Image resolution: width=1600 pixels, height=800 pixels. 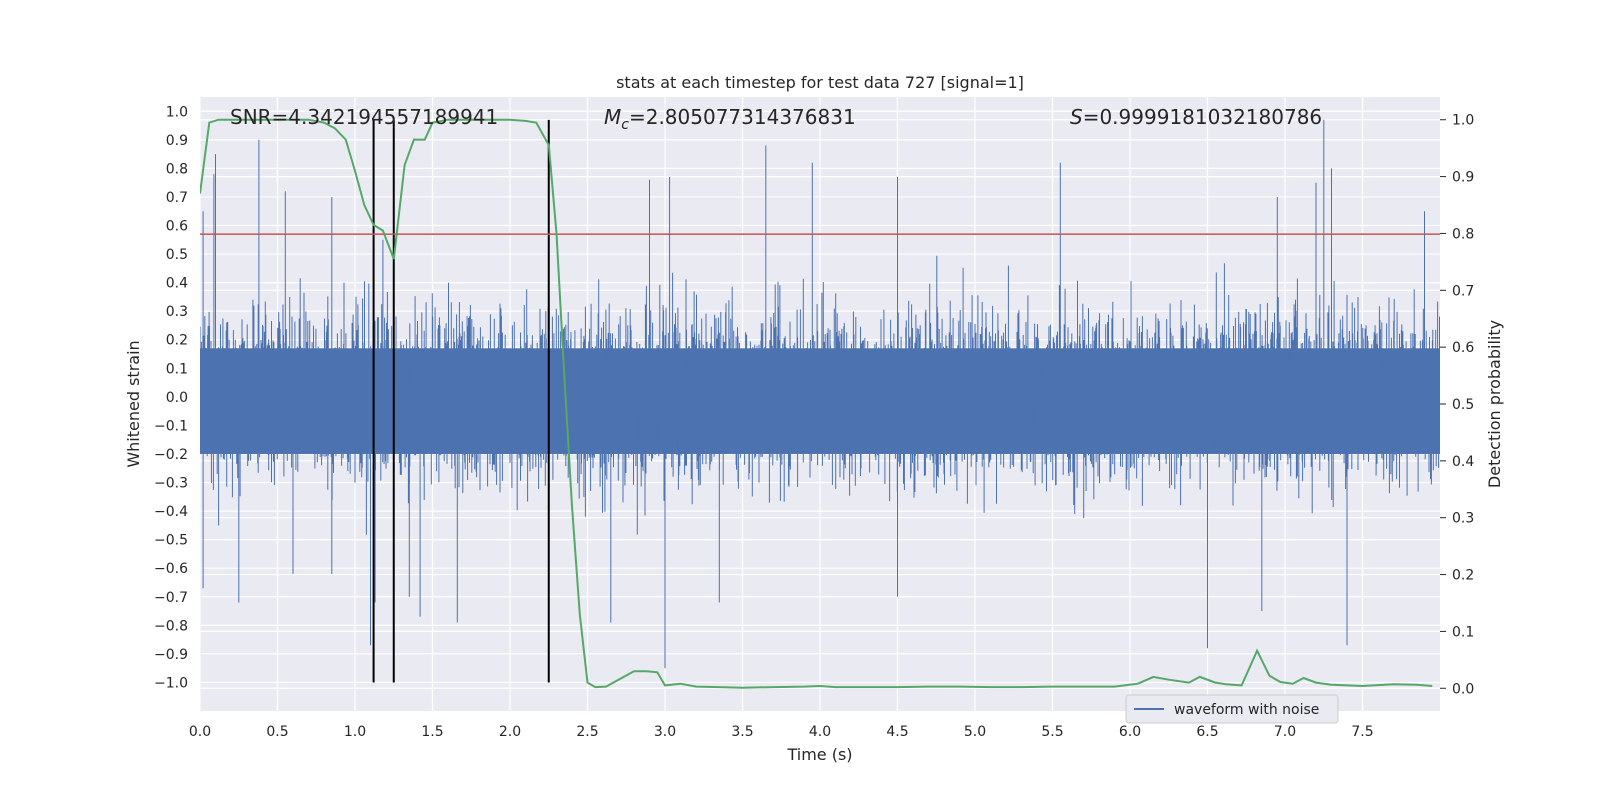 I want to click on x-tick-label: 2.5, so click(x=587, y=732).